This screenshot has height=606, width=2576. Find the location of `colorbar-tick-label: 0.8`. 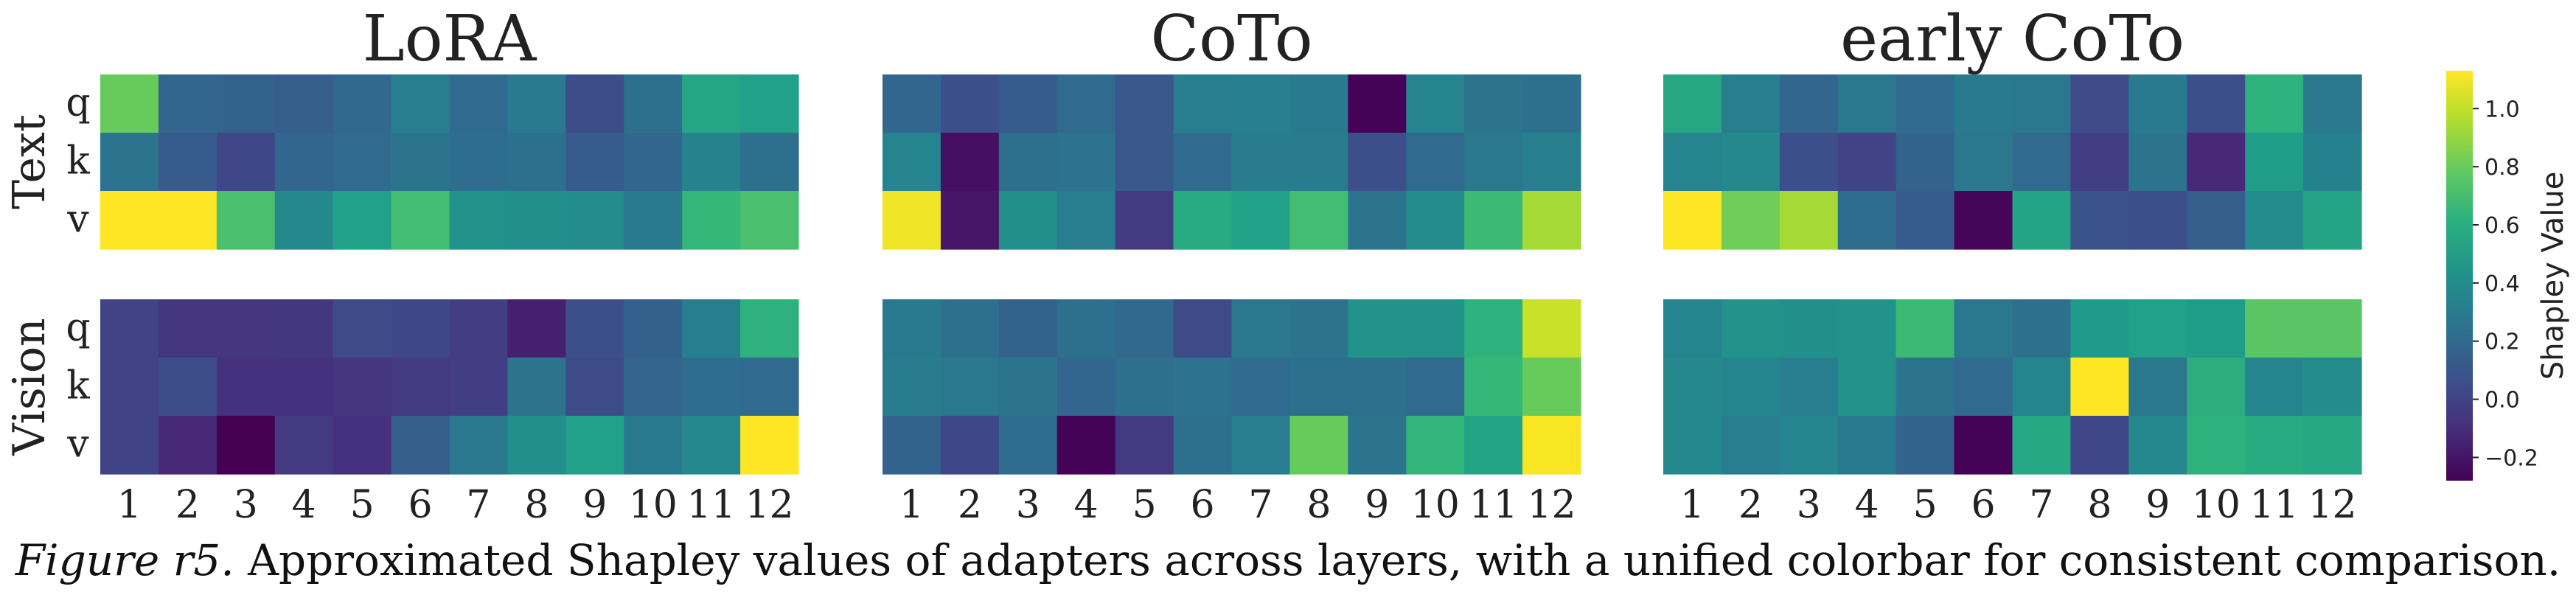

colorbar-tick-label: 0.8 is located at coordinates (2502, 168).